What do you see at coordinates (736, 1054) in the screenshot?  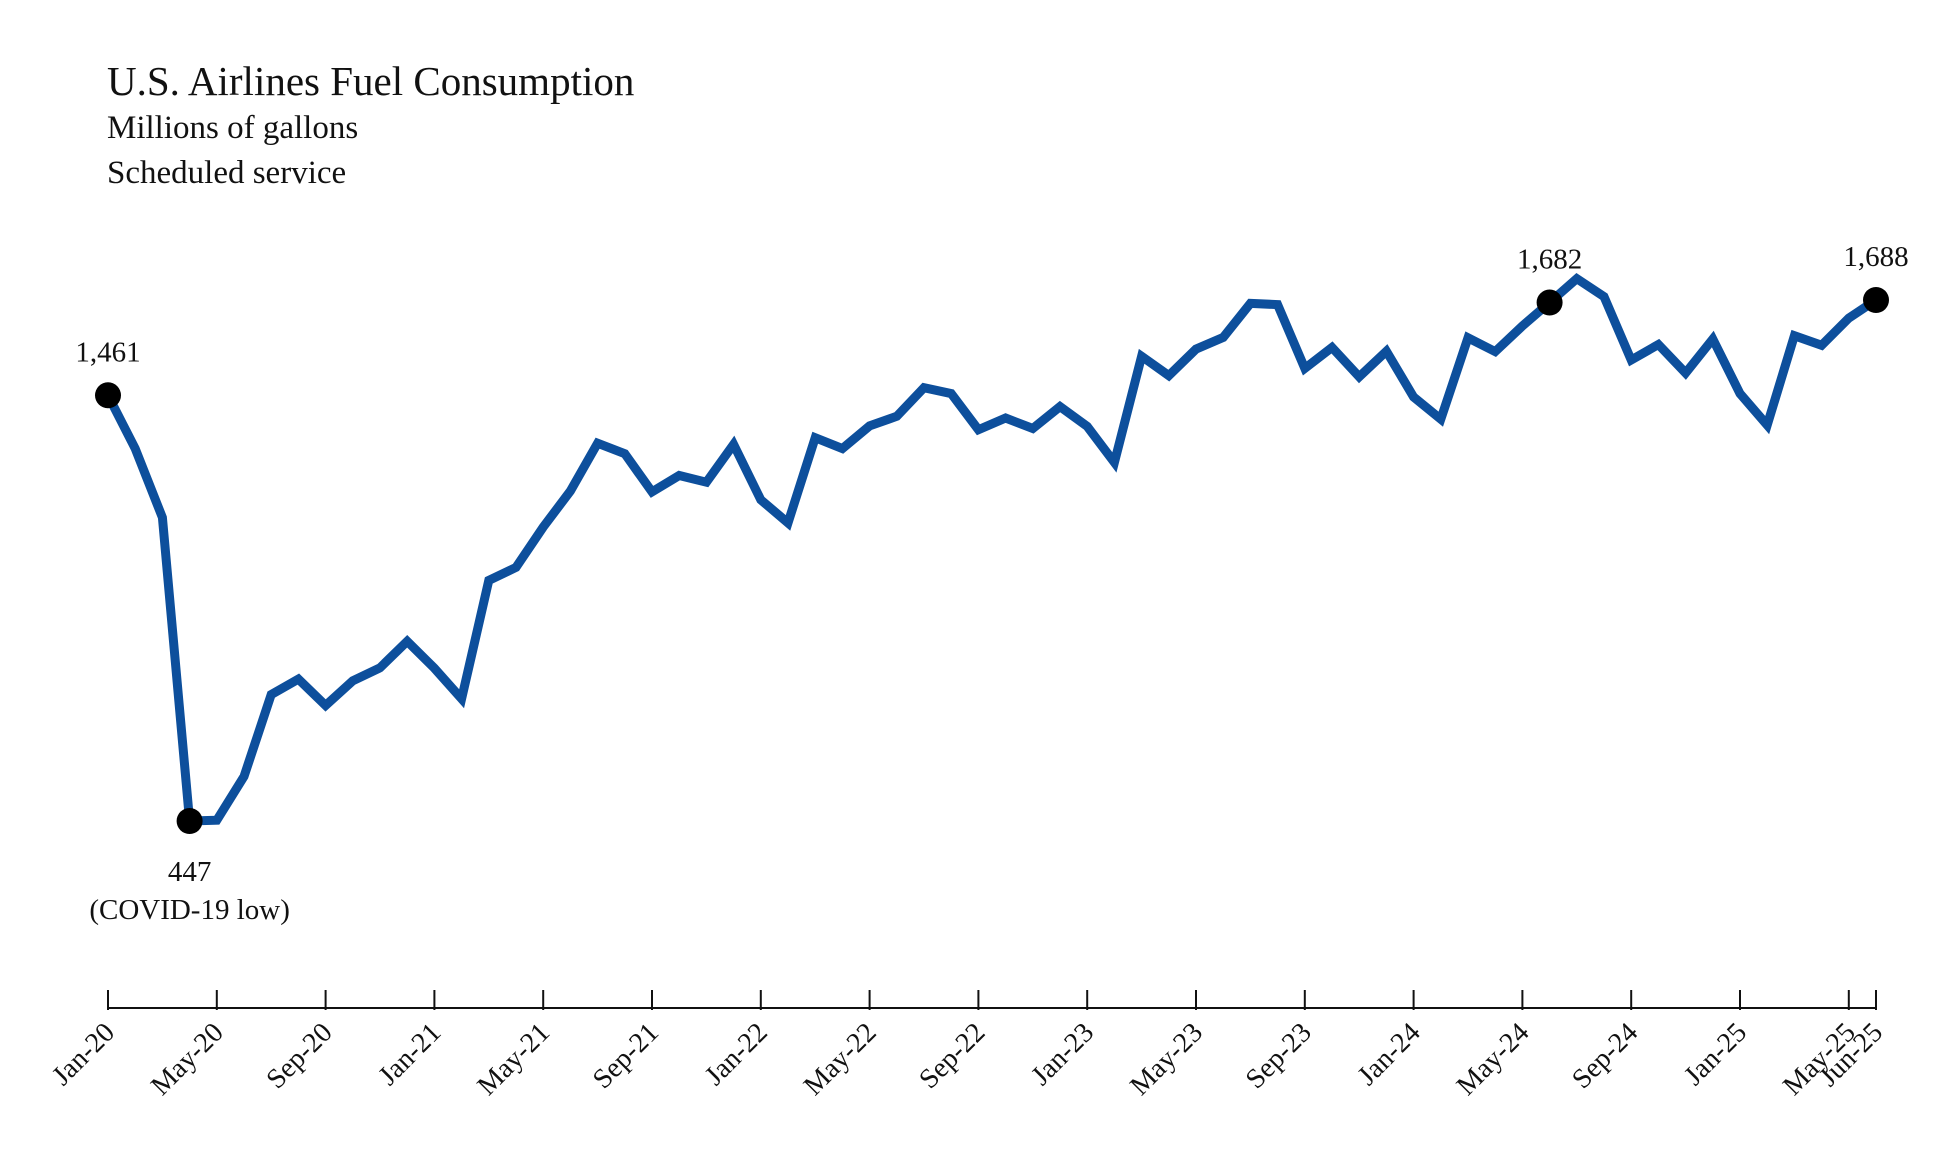 I see `x-tick-label: Jan-22` at bounding box center [736, 1054].